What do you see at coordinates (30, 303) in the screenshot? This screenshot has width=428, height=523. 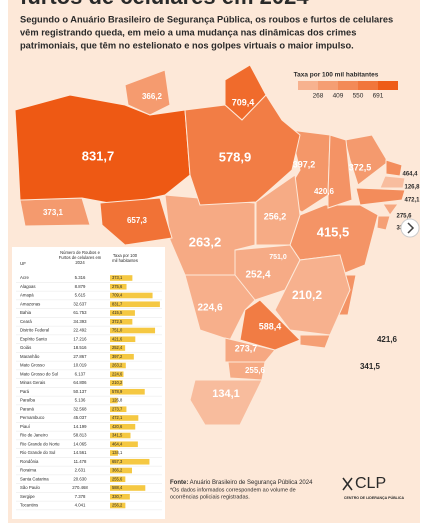 I see `state-name: Amazonas` at bounding box center [30, 303].